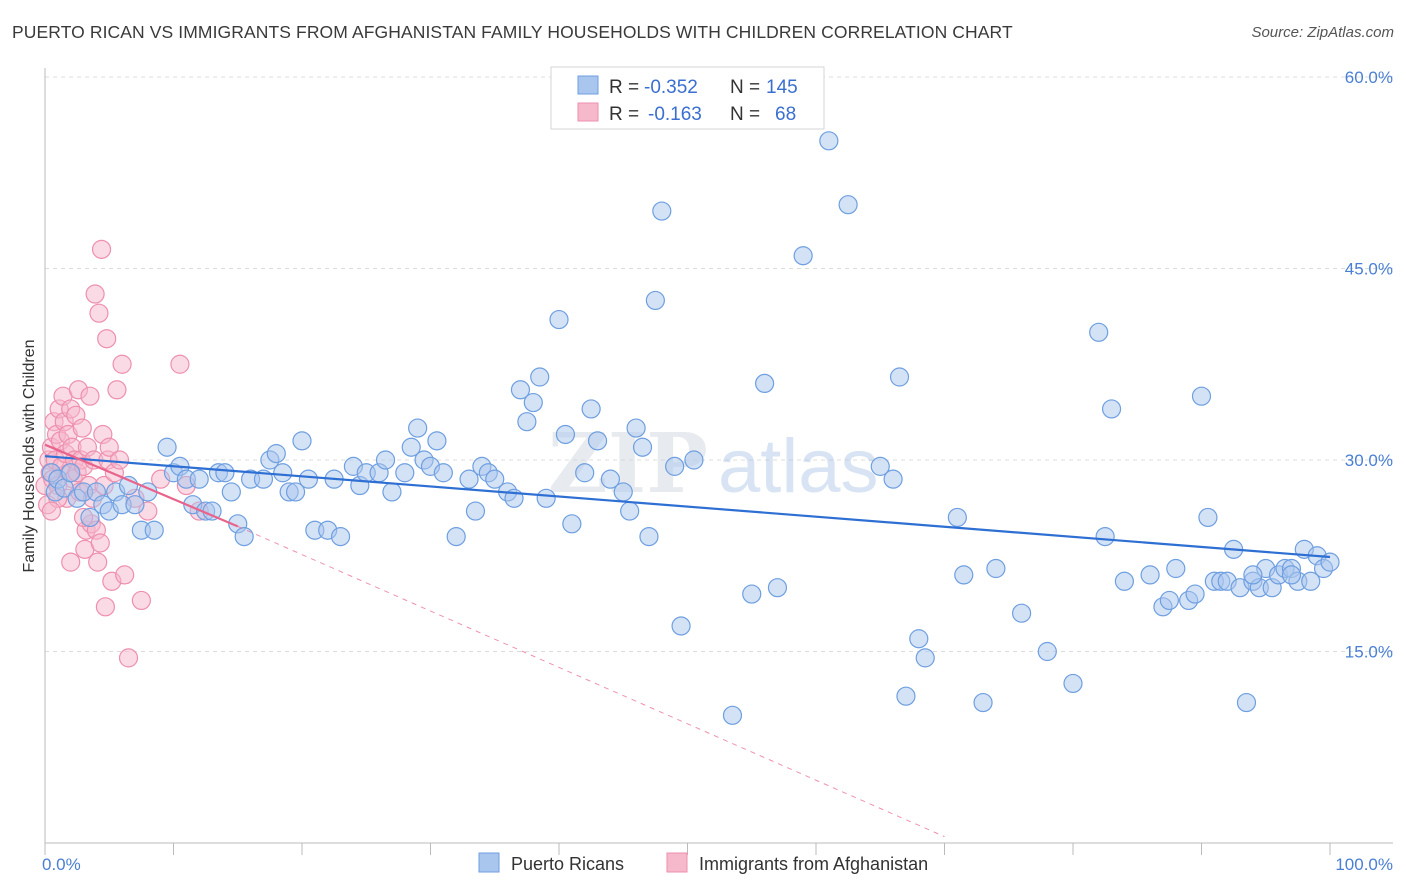  What do you see at coordinates (687, 507) in the screenshot?
I see `trend-line-puerto-ricans` at bounding box center [687, 507].